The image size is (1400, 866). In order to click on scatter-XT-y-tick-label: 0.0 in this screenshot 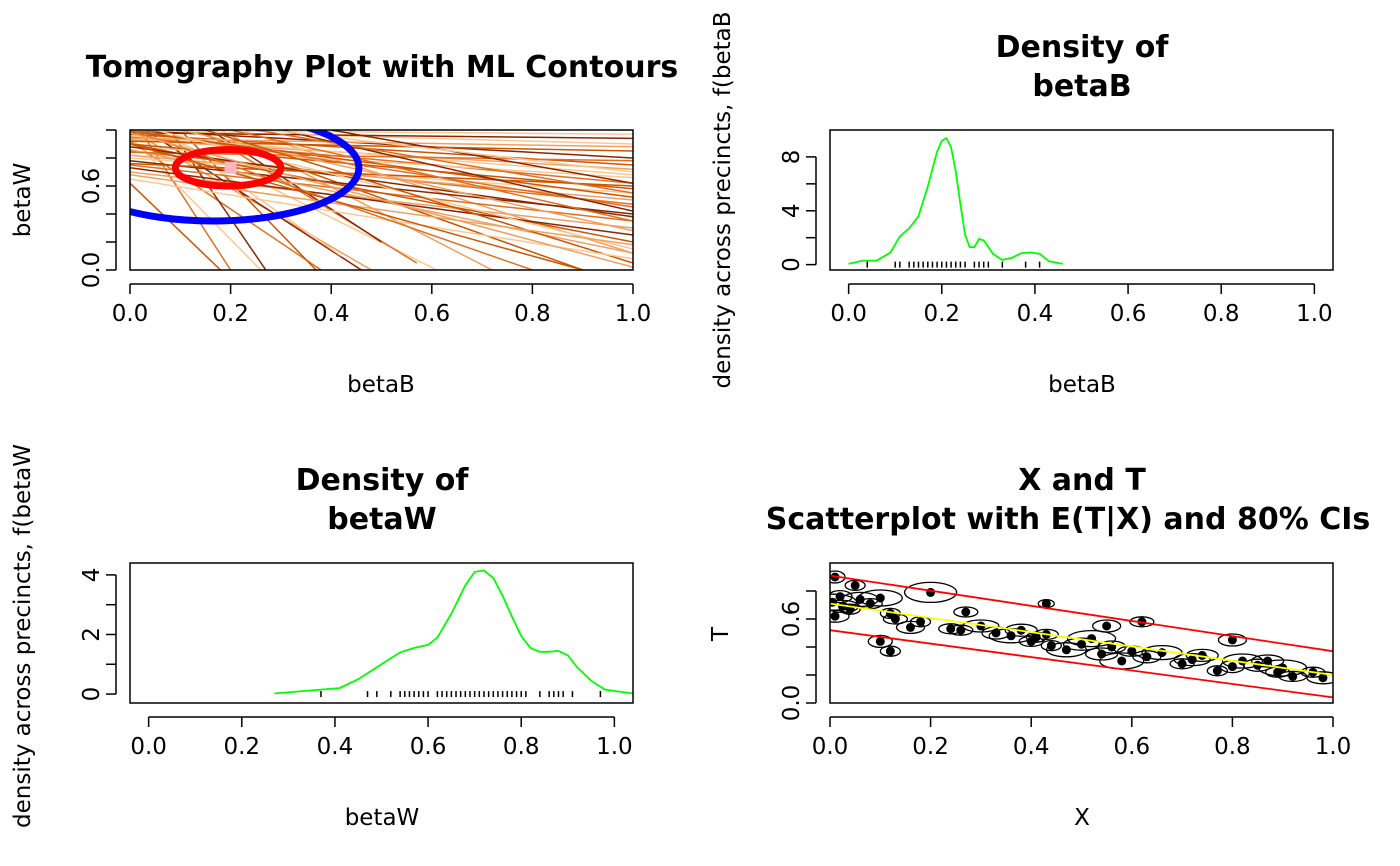, I will do `click(792, 703)`.